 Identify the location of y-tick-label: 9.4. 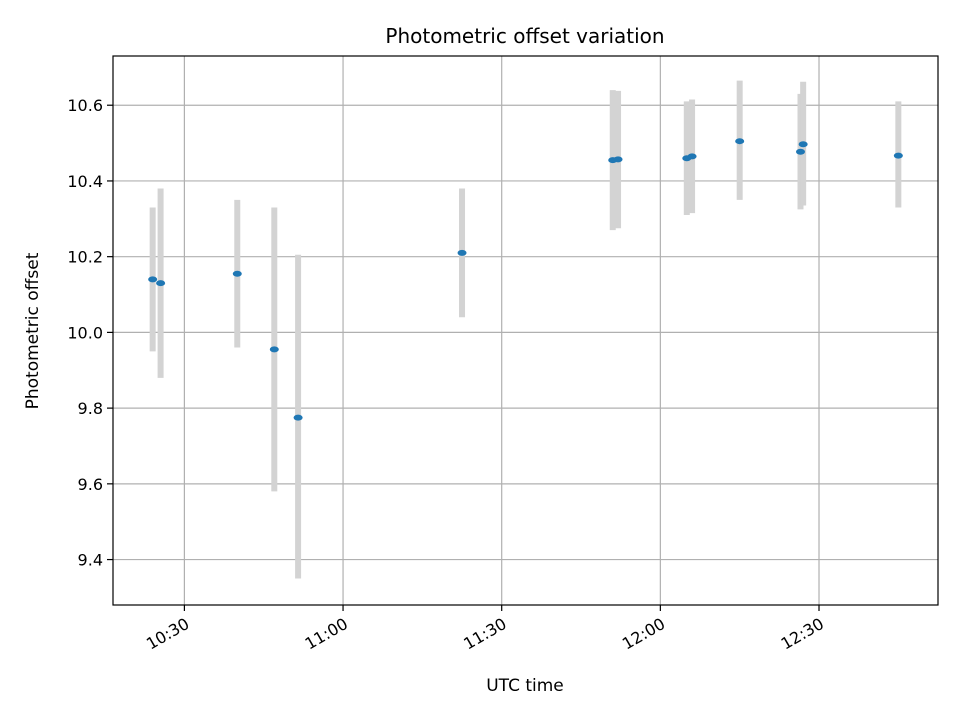
(90, 560).